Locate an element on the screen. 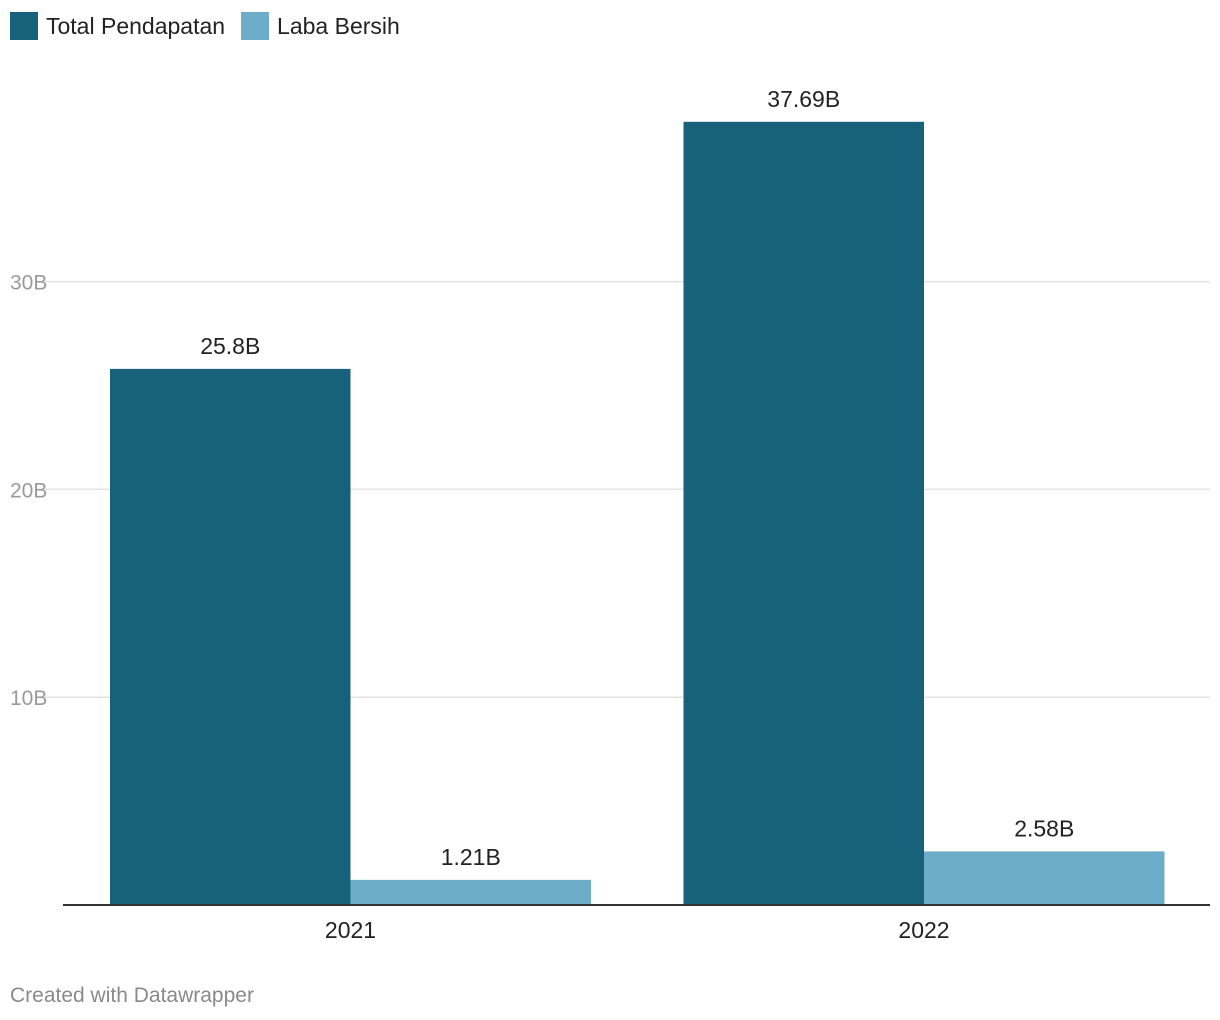  legend-label-laba-bersih: Laba Bersih is located at coordinates (338, 25).